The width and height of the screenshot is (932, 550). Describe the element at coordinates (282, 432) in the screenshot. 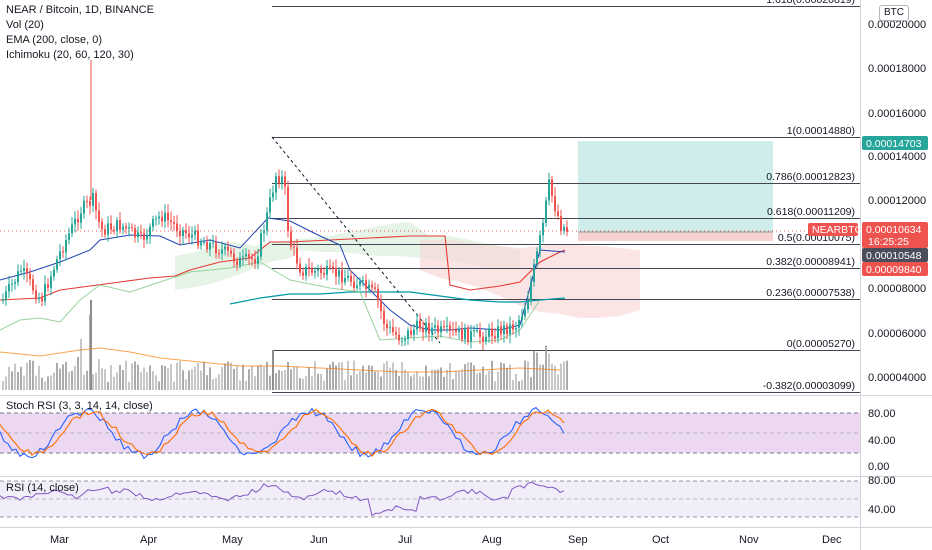

I see `stoch-d-line` at that location.